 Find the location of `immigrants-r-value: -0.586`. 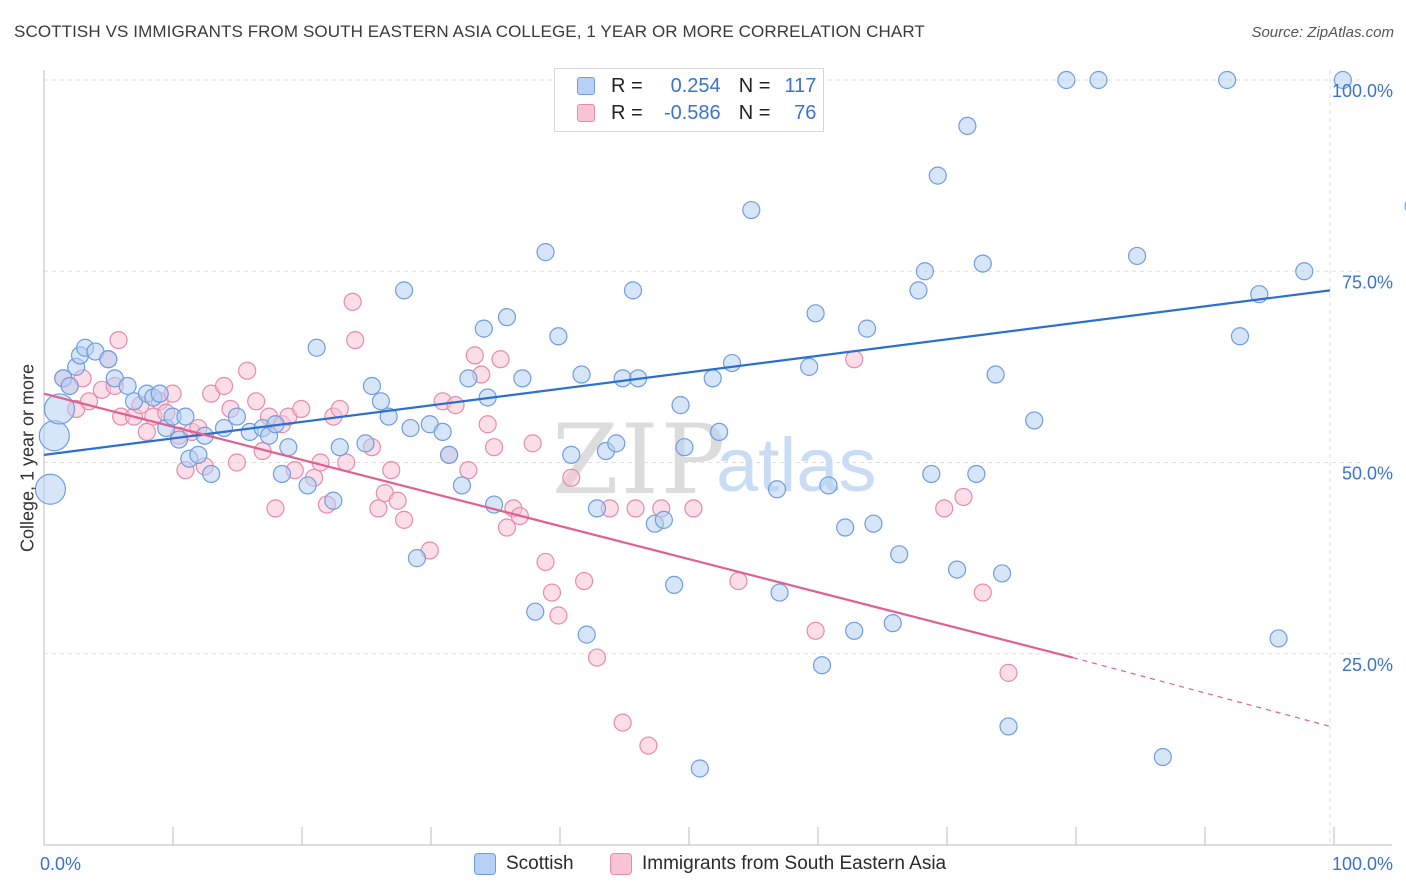

immigrants-r-value: -0.586 is located at coordinates (692, 112).